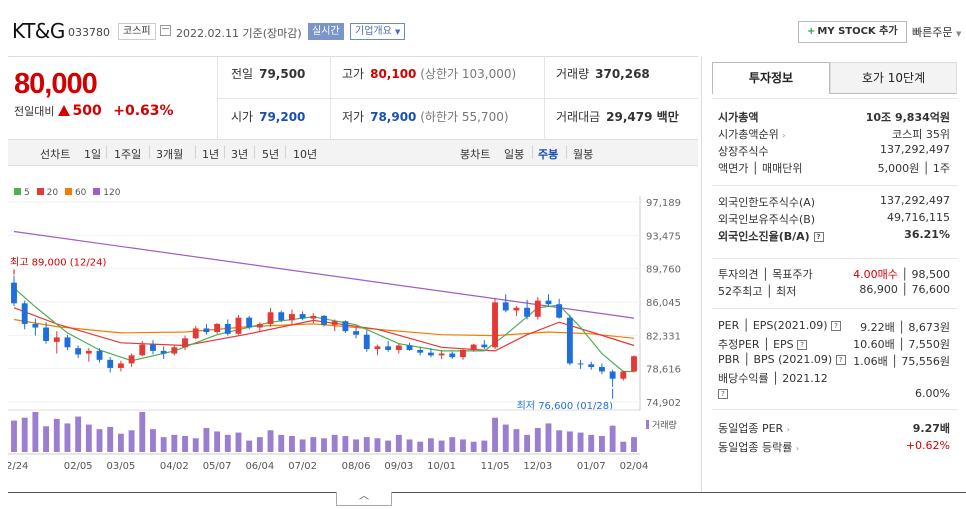 The image size is (966, 509). What do you see at coordinates (302, 466) in the screenshot?
I see `x-tick-label: 07/02` at bounding box center [302, 466].